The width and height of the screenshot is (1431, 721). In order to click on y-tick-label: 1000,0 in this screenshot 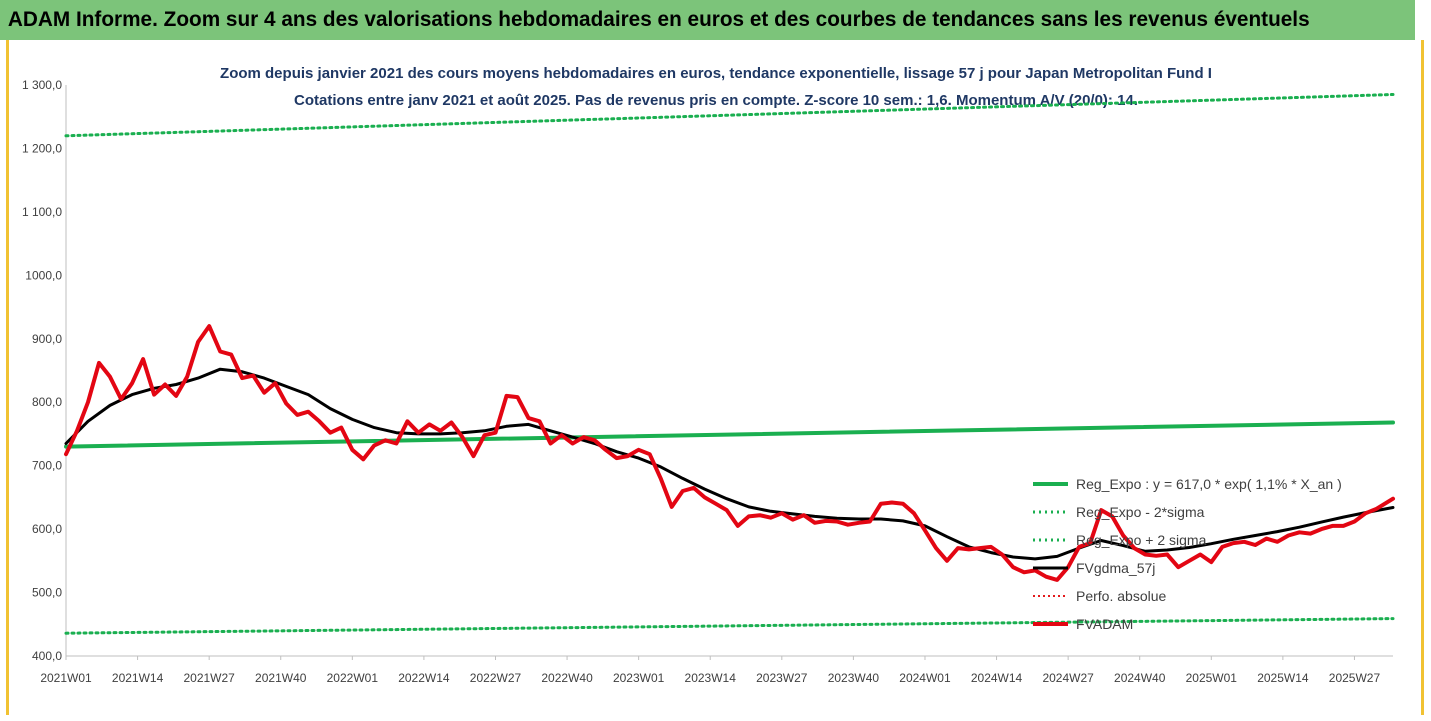, I will do `click(43, 275)`.